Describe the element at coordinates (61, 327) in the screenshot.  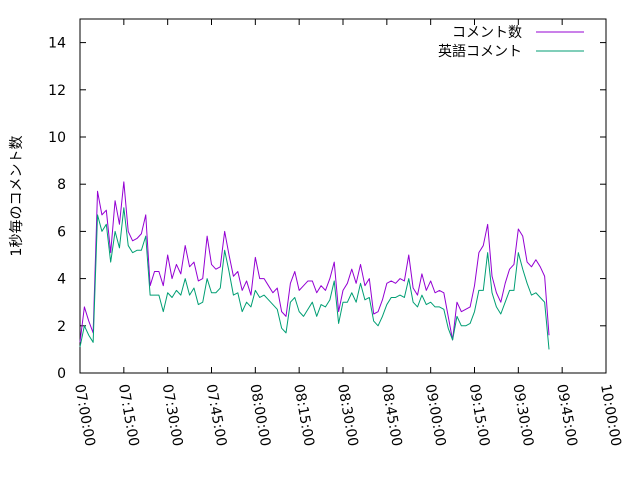
I see `y-tick-label: 2` at that location.